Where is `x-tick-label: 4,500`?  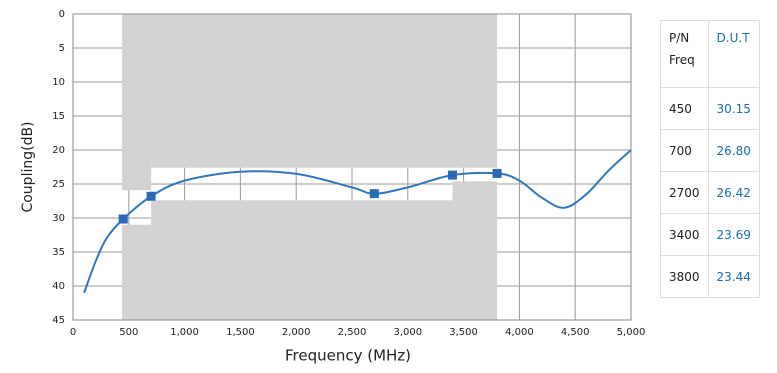 x-tick-label: 4,500 is located at coordinates (575, 332).